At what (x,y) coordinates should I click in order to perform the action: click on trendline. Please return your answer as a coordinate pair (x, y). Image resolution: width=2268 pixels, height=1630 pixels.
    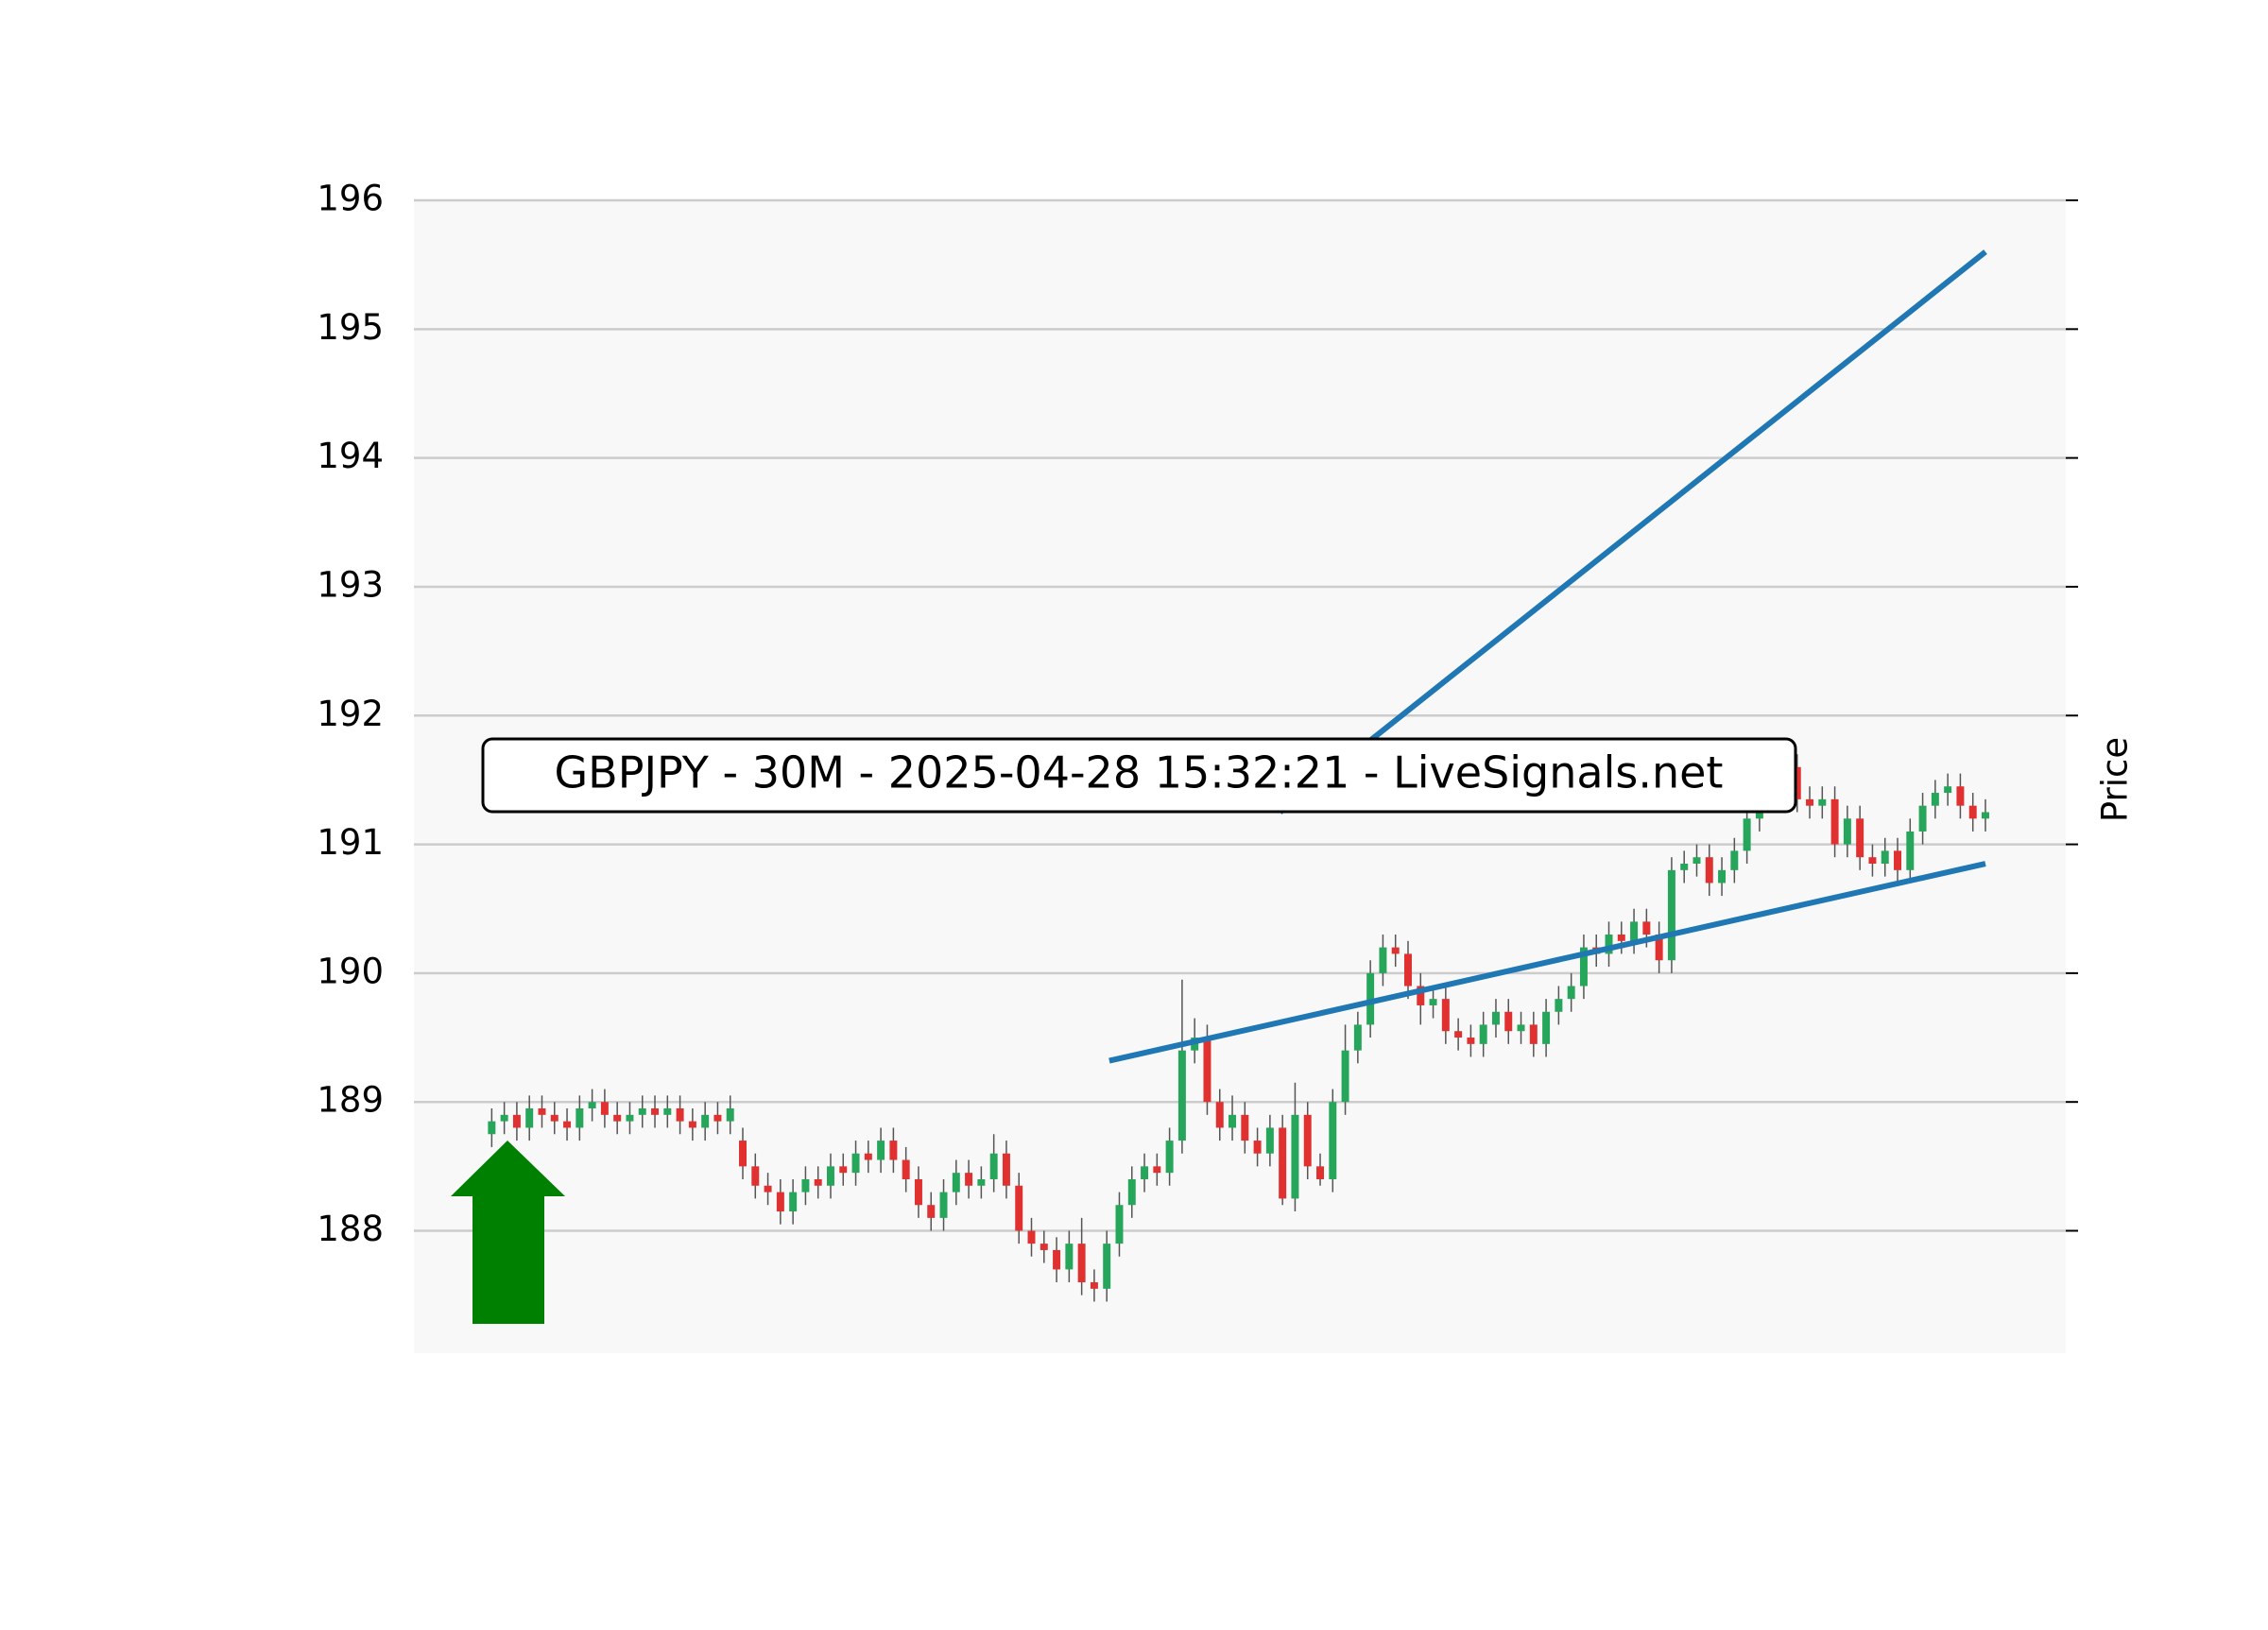
    Looking at the image, I should click on (1632, 532).